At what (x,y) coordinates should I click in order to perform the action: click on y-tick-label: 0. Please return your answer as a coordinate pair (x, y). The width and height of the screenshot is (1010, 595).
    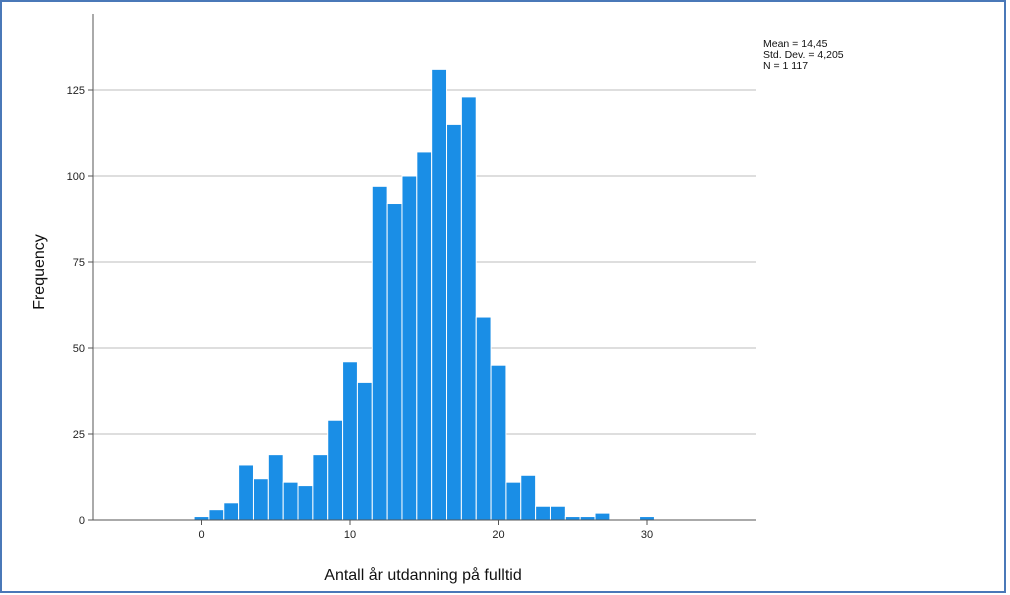
    Looking at the image, I should click on (82, 521).